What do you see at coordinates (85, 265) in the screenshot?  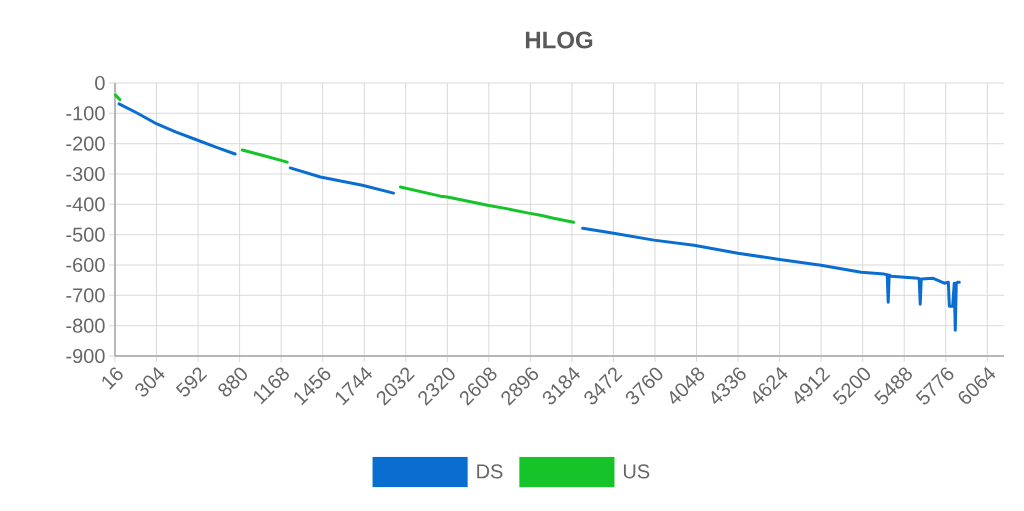 I see `y-tick-label: -600` at bounding box center [85, 265].